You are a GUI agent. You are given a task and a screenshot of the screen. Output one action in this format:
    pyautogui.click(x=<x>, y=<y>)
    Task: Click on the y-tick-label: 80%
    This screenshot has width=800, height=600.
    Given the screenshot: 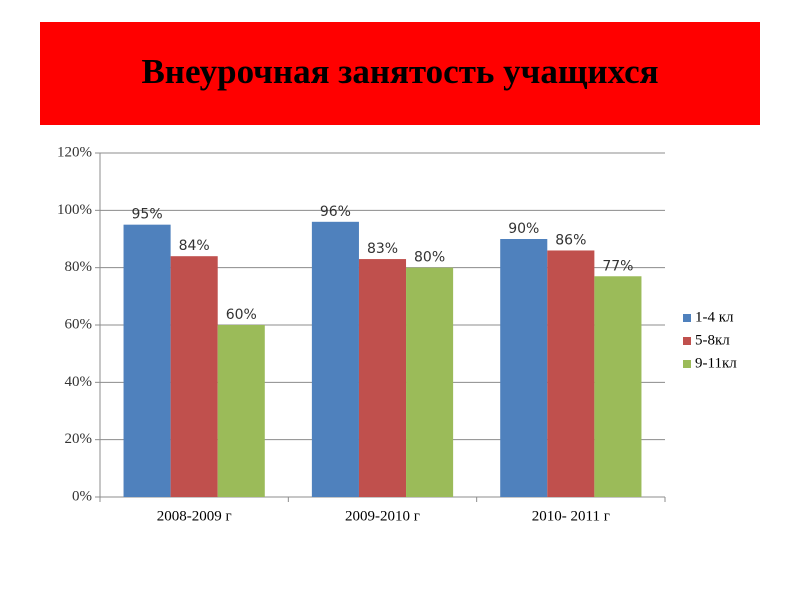 What is the action you would take?
    pyautogui.click(x=79, y=267)
    